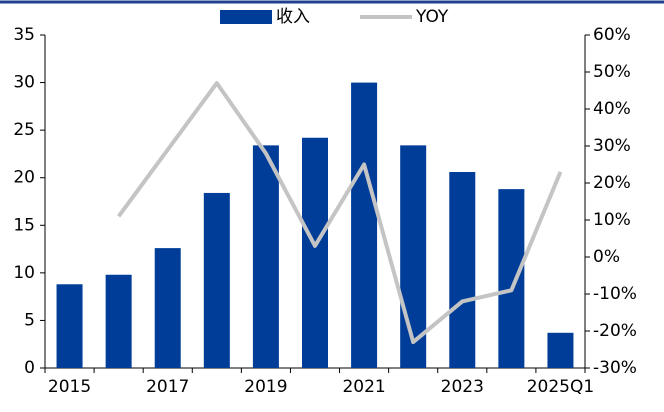  What do you see at coordinates (612, 220) in the screenshot?
I see `y2-tick-label: 10%` at bounding box center [612, 220].